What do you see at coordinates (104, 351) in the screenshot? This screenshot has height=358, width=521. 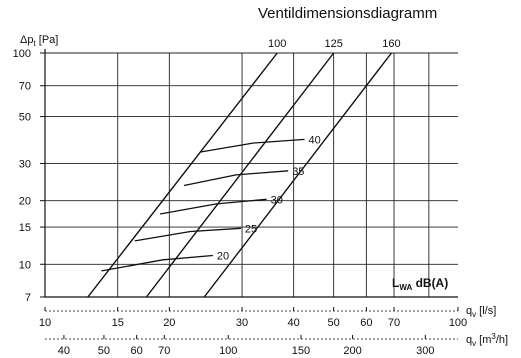 I see `m3h-tick-label: 50` at bounding box center [104, 351].